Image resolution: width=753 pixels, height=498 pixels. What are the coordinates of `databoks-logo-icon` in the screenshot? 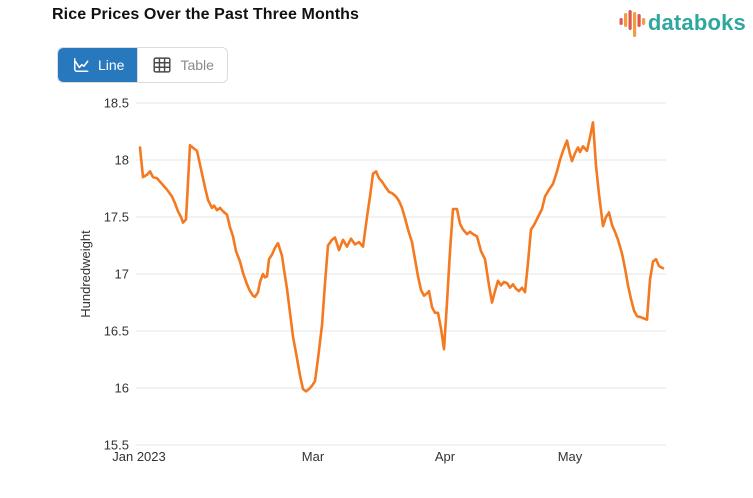 It's located at (632, 23).